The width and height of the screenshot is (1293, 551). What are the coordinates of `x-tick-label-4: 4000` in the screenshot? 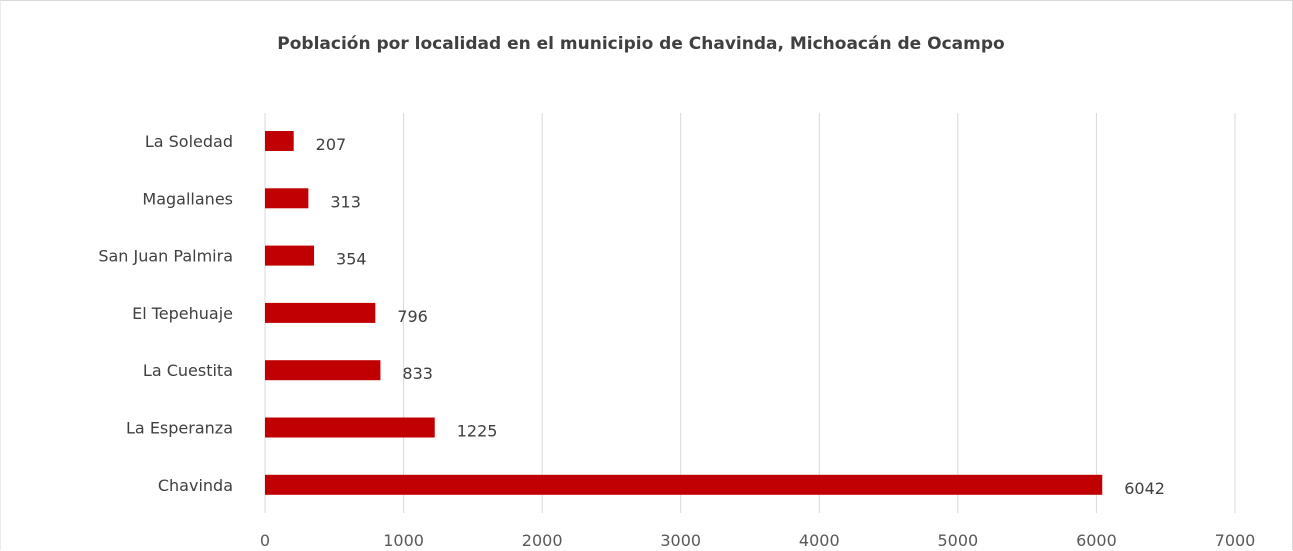 It's located at (819, 540).